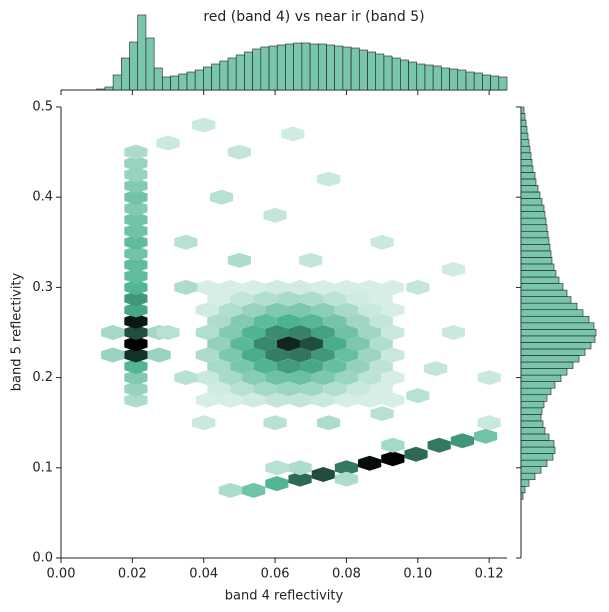  I want to click on x-axis-label: band 4 reflectivity, so click(284, 596).